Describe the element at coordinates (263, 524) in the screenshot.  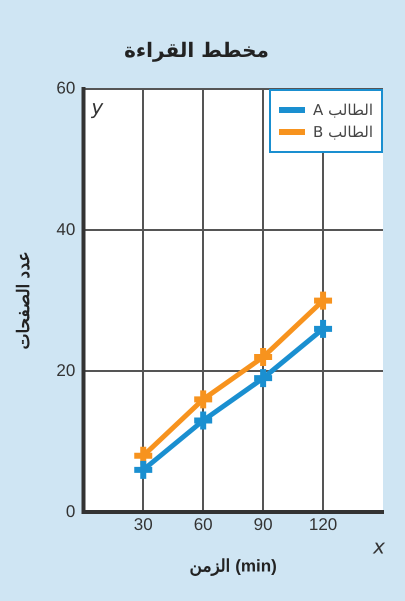
I see `x-tick-label: 90` at that location.